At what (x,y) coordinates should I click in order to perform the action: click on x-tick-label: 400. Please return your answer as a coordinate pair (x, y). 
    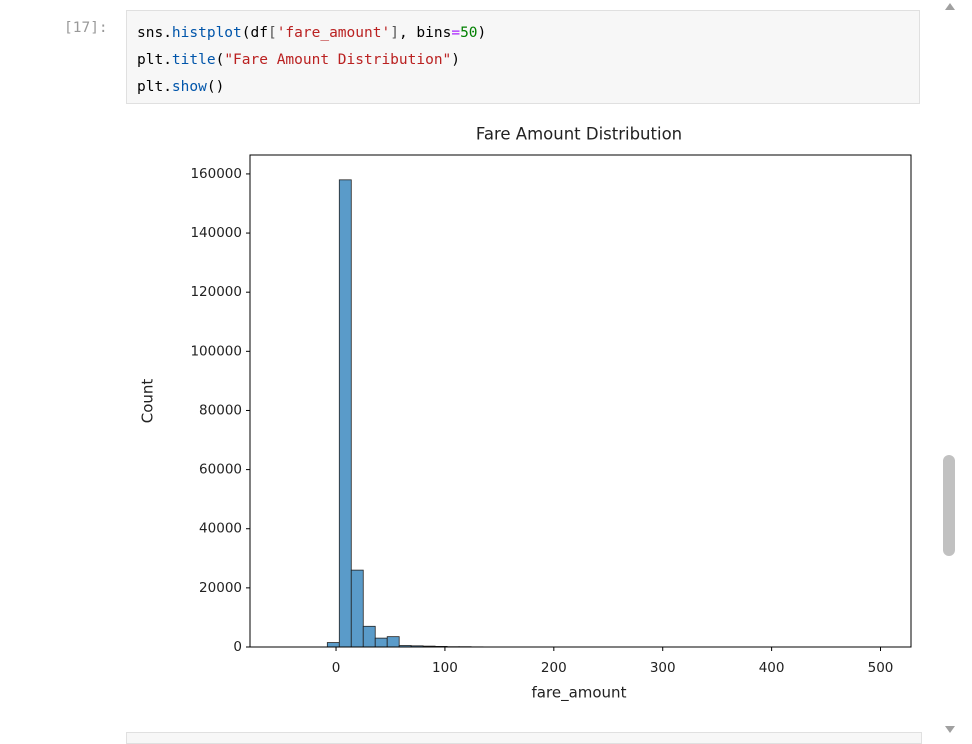
    Looking at the image, I should click on (772, 668).